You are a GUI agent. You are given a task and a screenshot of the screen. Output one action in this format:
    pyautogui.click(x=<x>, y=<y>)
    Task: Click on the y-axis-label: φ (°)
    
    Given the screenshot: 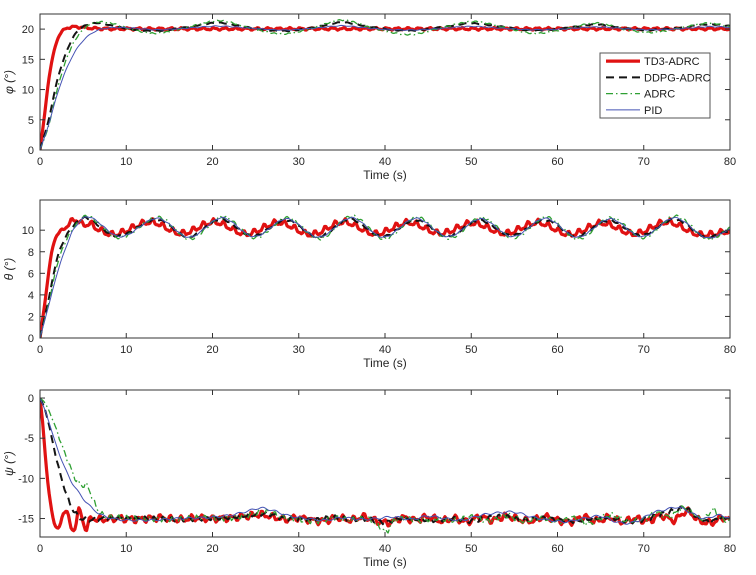 What is the action you would take?
    pyautogui.click(x=9, y=82)
    